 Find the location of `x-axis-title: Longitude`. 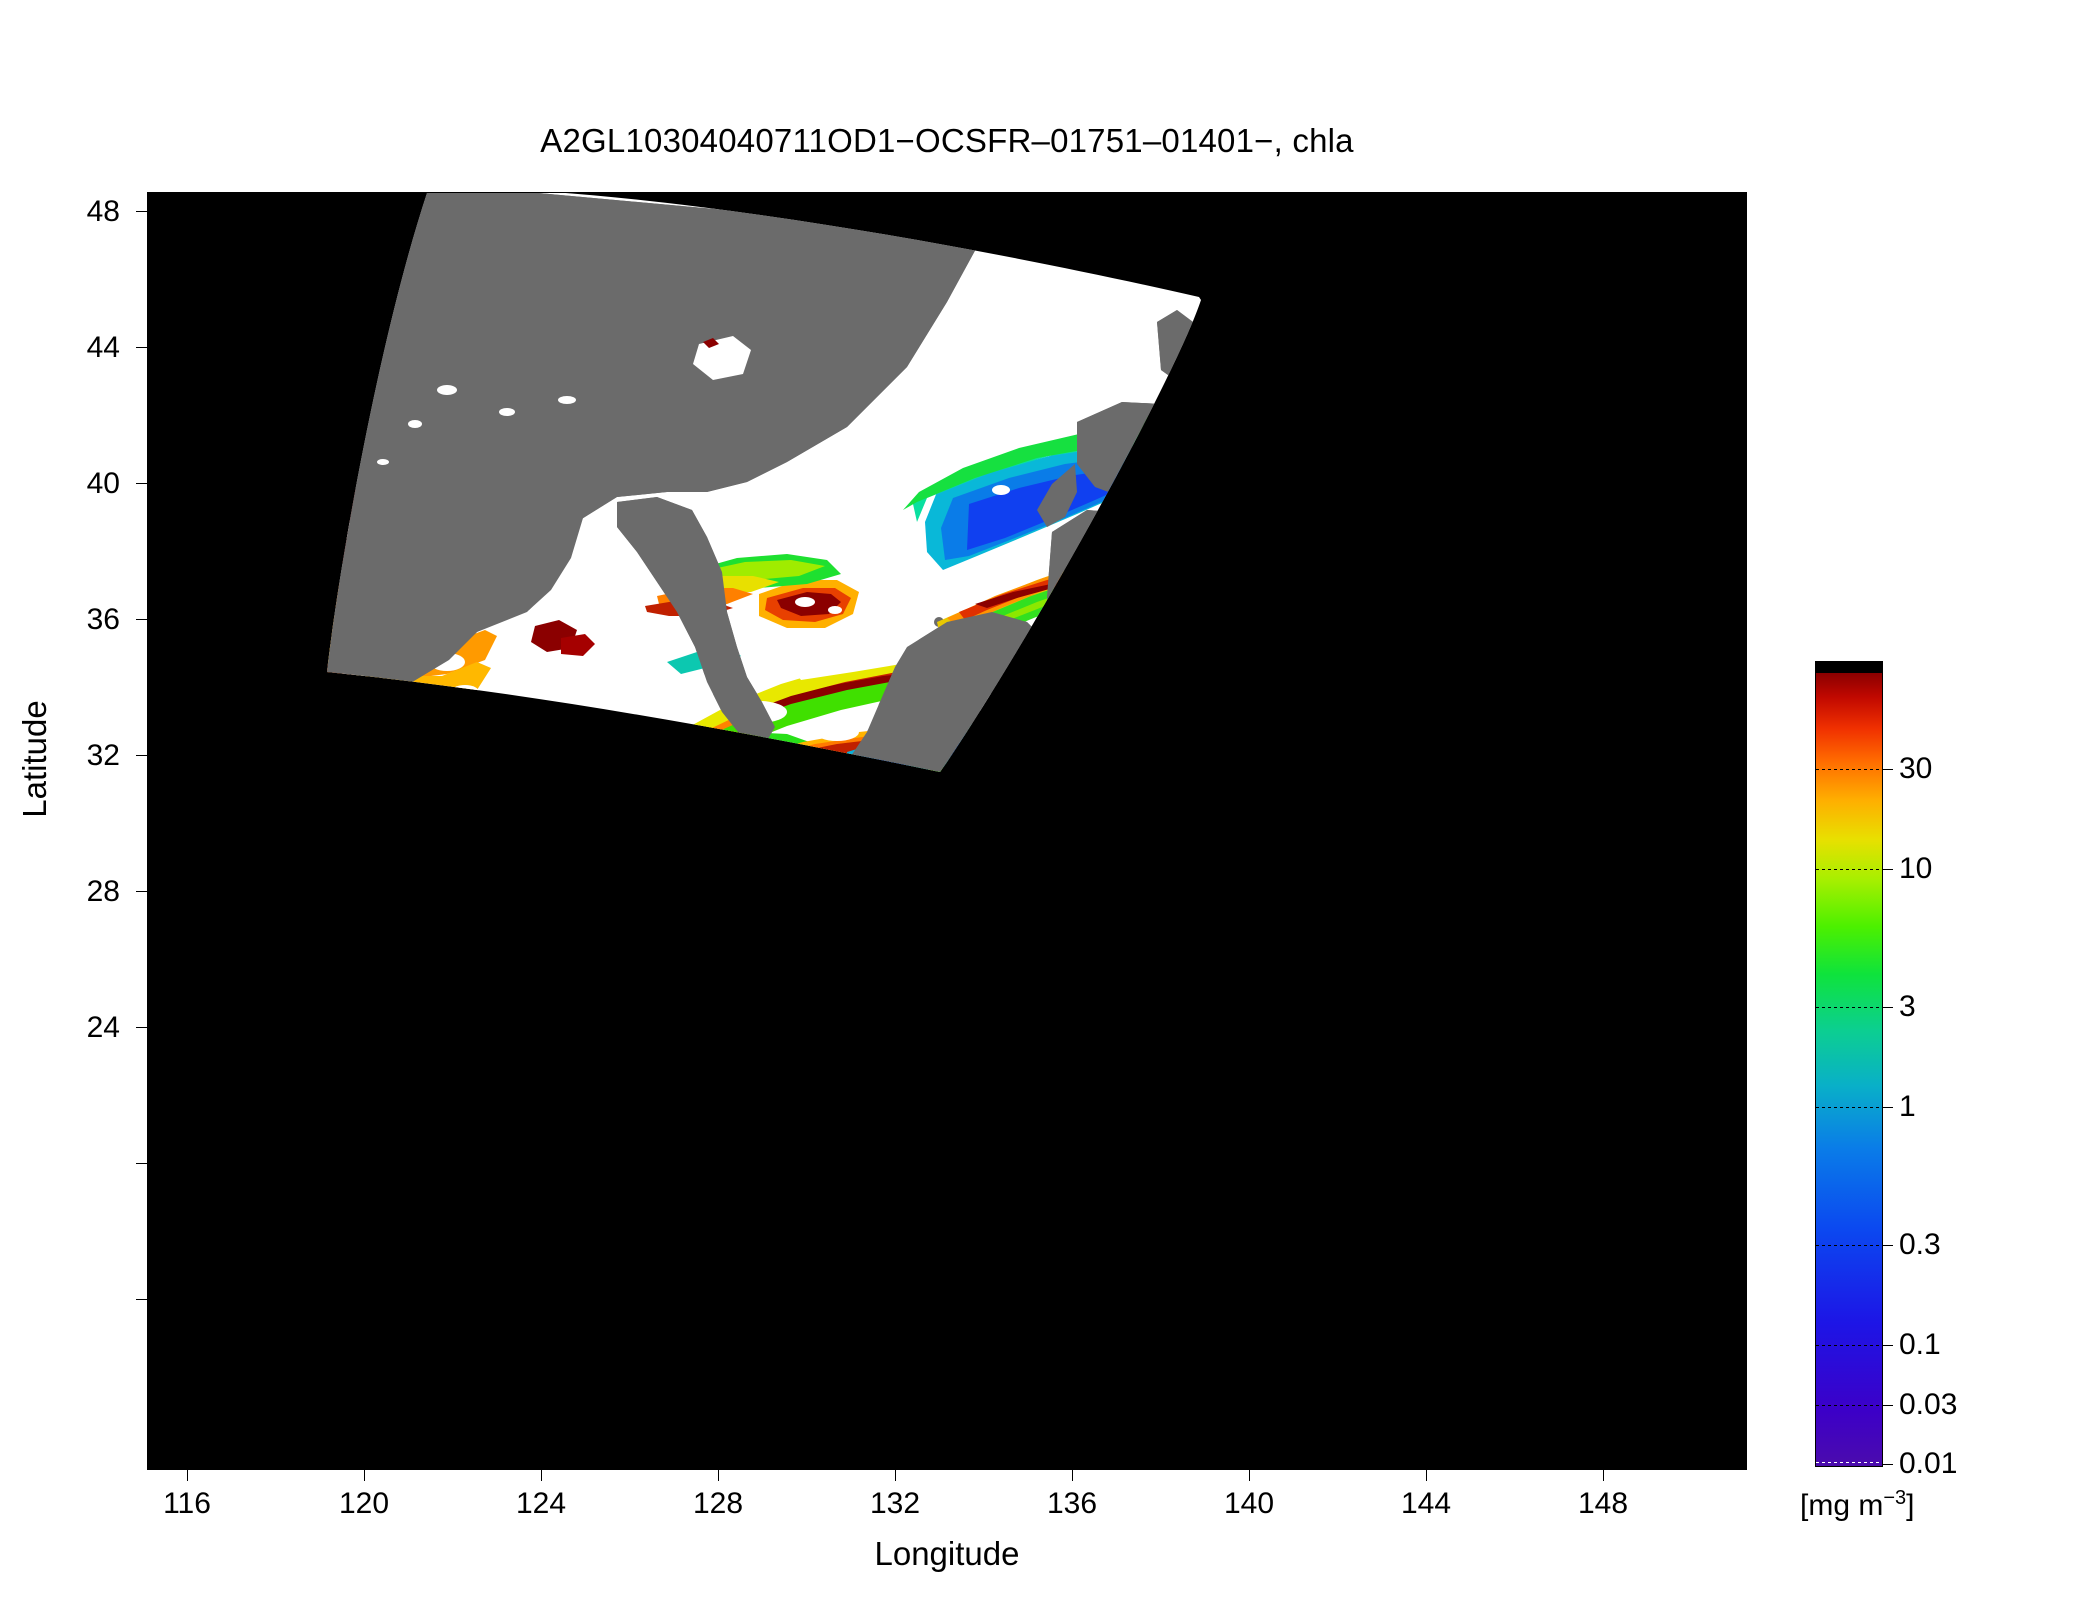

x-axis-title: Longitude is located at coordinates (947, 1553).